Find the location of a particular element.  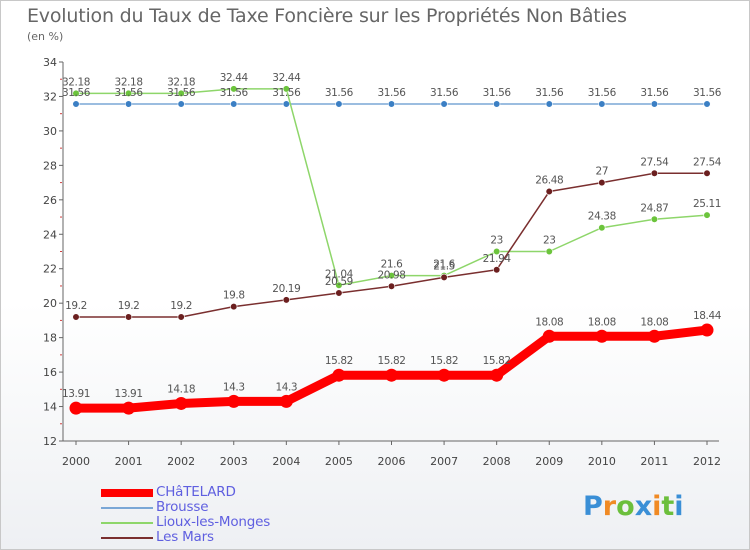

x-tick-label: 2012 is located at coordinates (707, 461).